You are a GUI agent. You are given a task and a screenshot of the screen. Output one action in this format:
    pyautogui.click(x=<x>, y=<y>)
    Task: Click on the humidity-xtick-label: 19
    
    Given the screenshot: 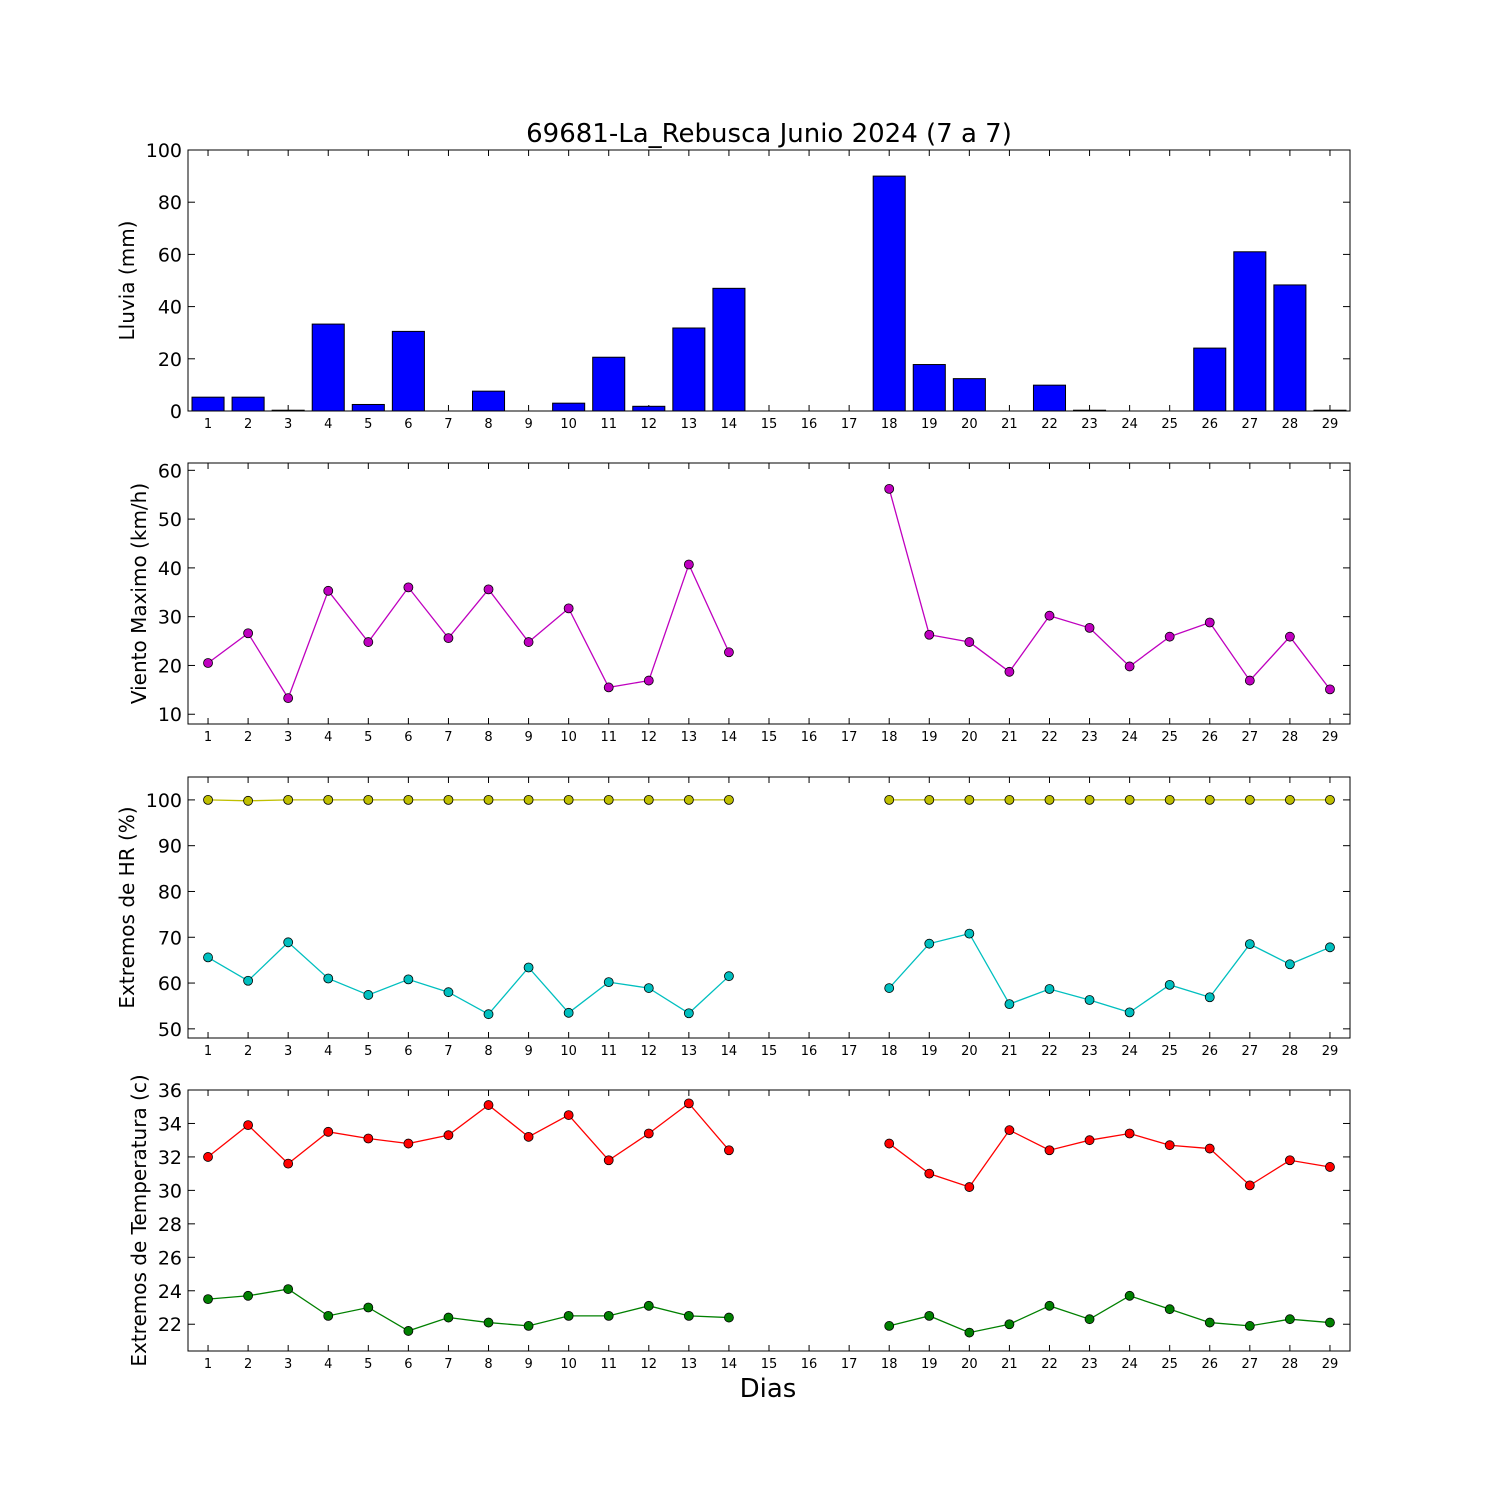 What is the action you would take?
    pyautogui.click(x=929, y=1051)
    